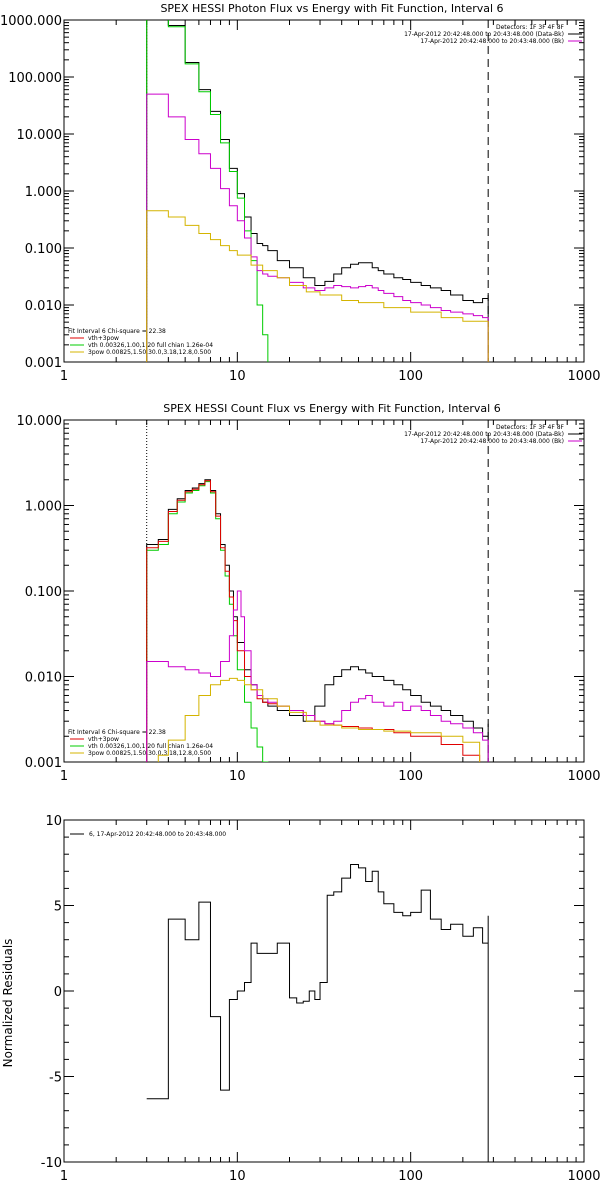 The image size is (600, 1200). I want to click on y-tick-label: 10, so click(53, 821).